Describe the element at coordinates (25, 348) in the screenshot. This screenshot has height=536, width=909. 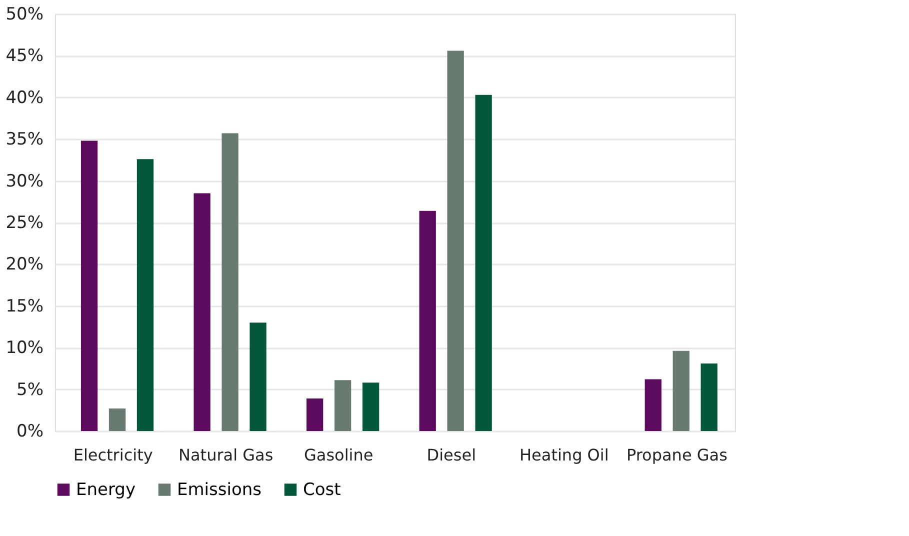
I see `y-tick-label: 10%` at that location.